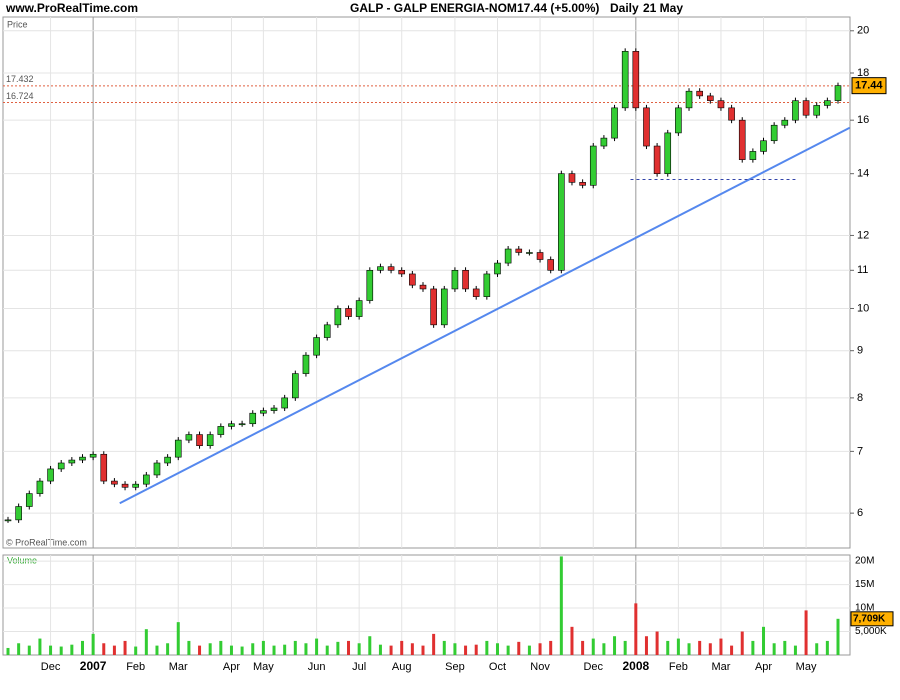 The height and width of the screenshot is (700, 900). Describe the element at coordinates (860, 351) in the screenshot. I see `y-tick-label: 9` at that location.